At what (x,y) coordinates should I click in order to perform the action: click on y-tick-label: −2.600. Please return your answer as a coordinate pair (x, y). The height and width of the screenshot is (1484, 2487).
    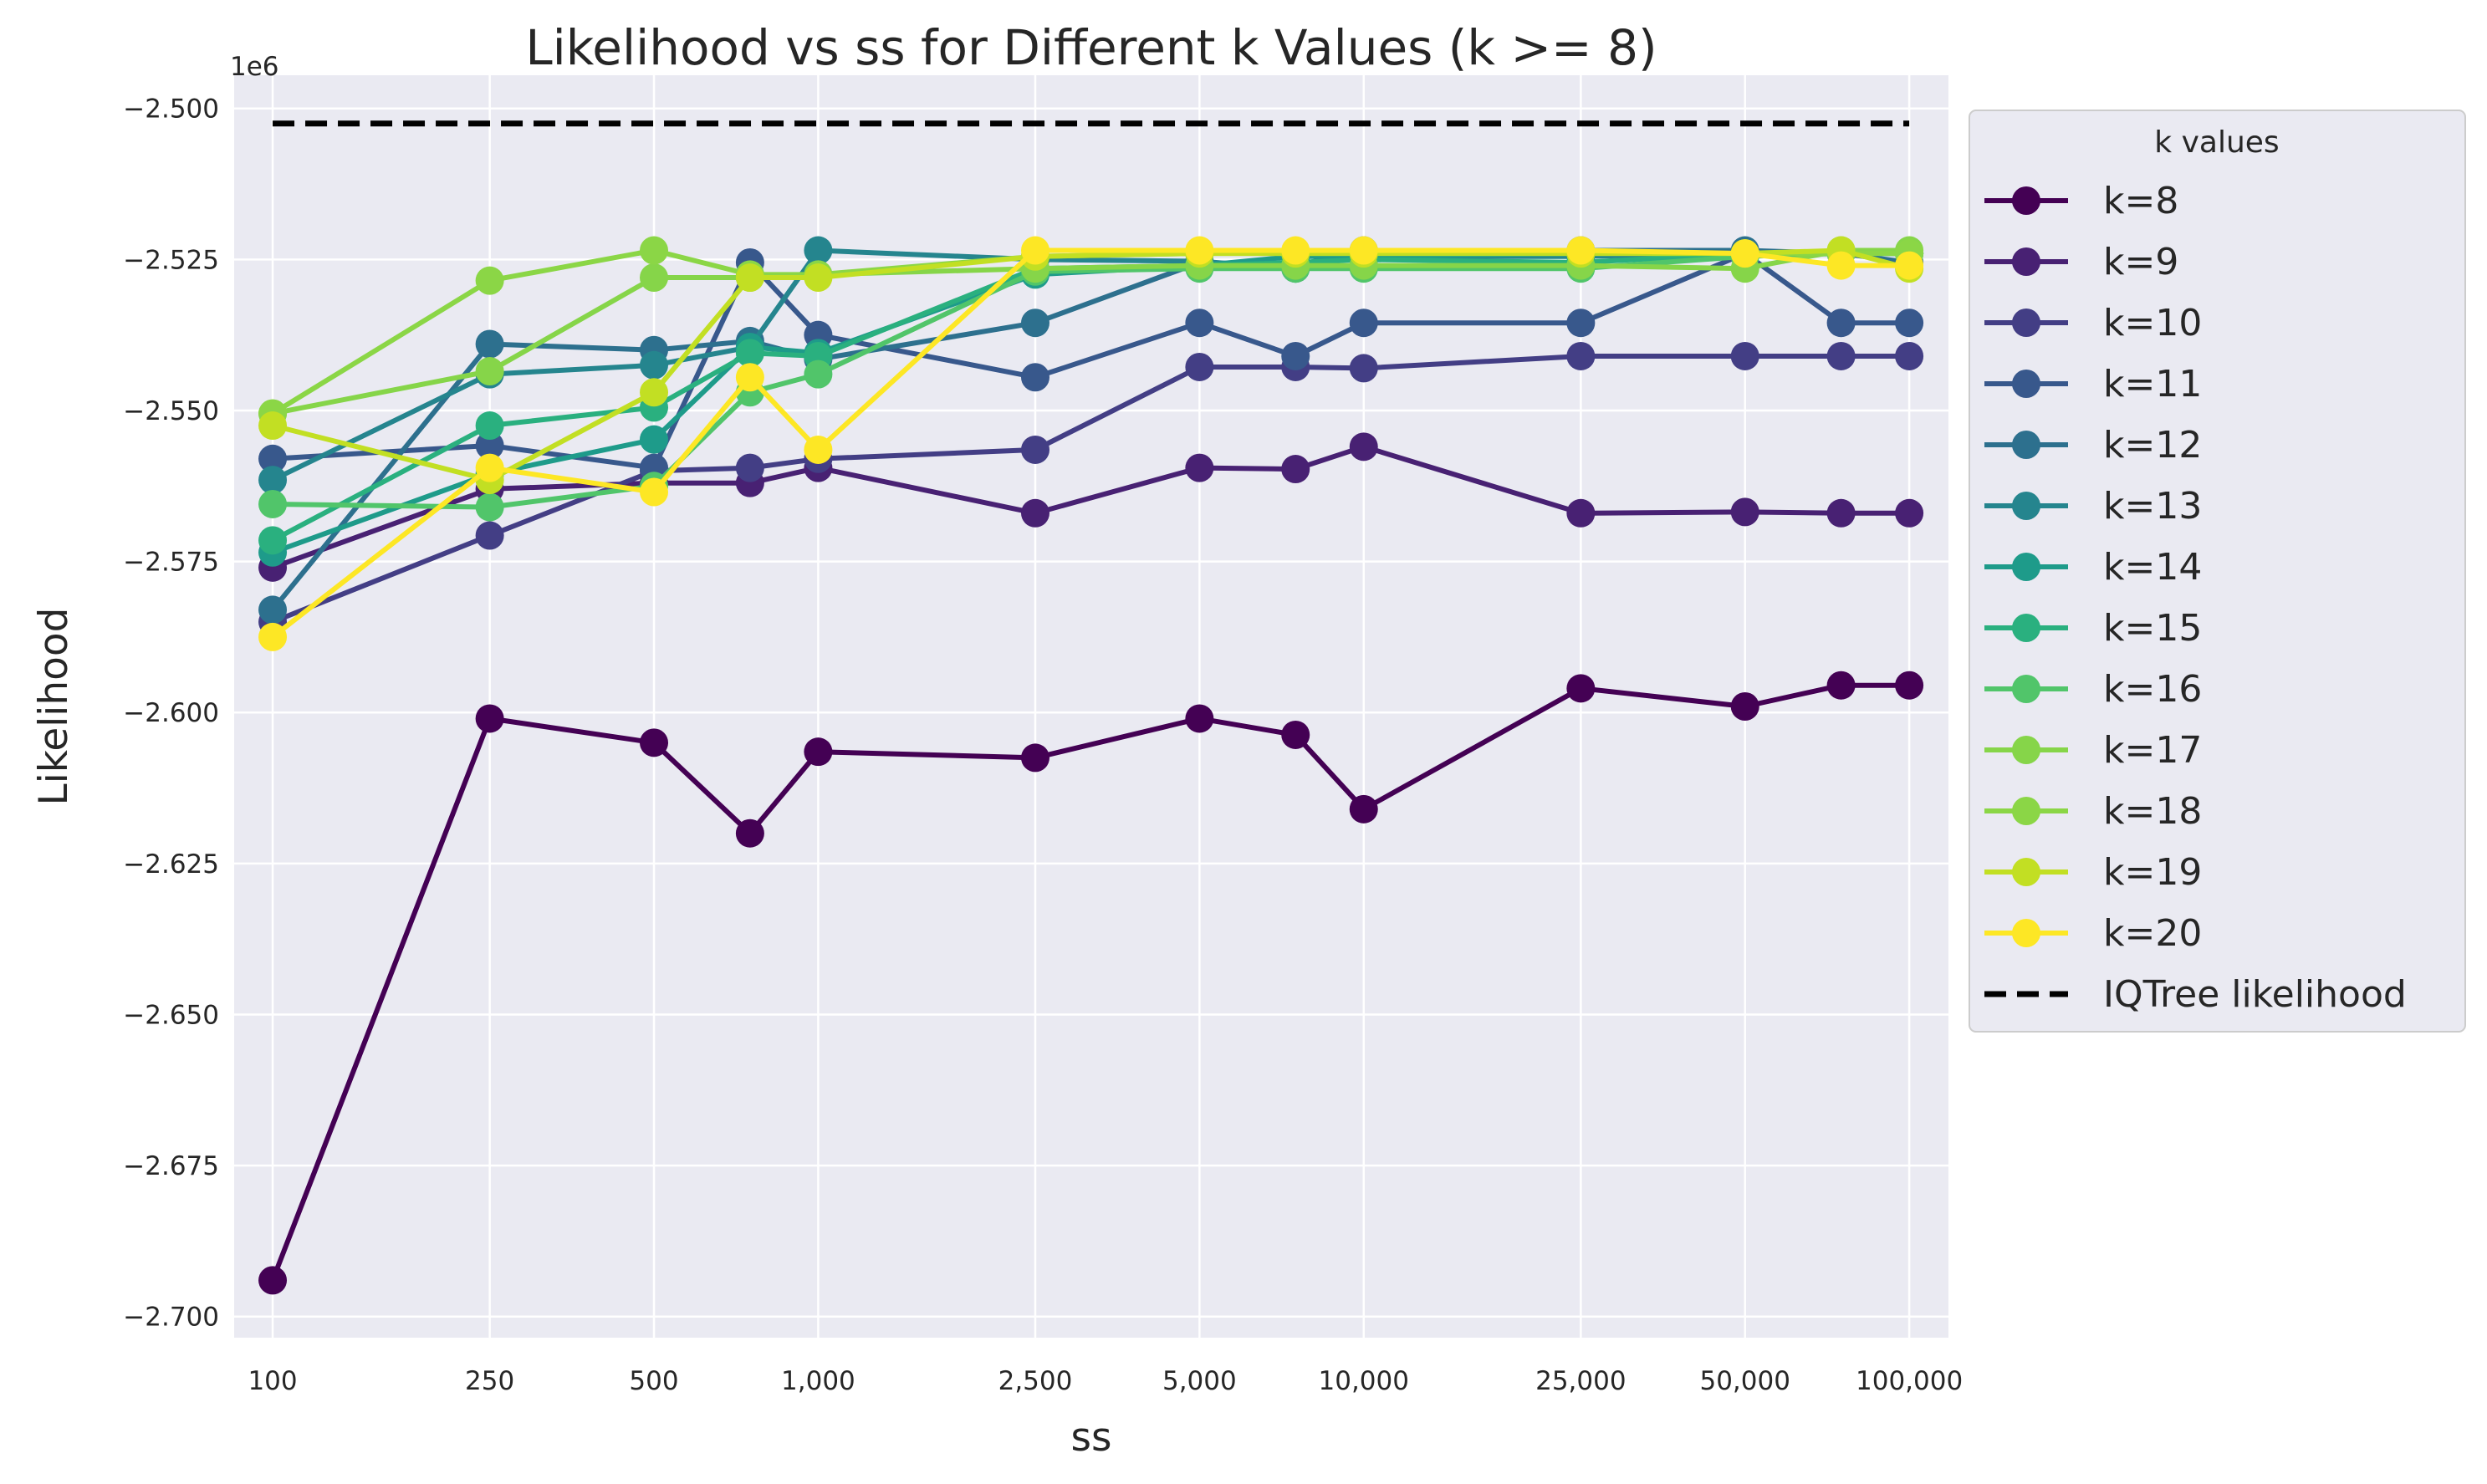
    Looking at the image, I should click on (171, 713).